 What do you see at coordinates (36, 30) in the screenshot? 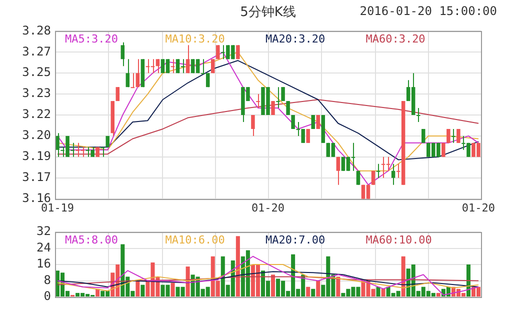
I see `y-tick-label: 3.28` at bounding box center [36, 30].